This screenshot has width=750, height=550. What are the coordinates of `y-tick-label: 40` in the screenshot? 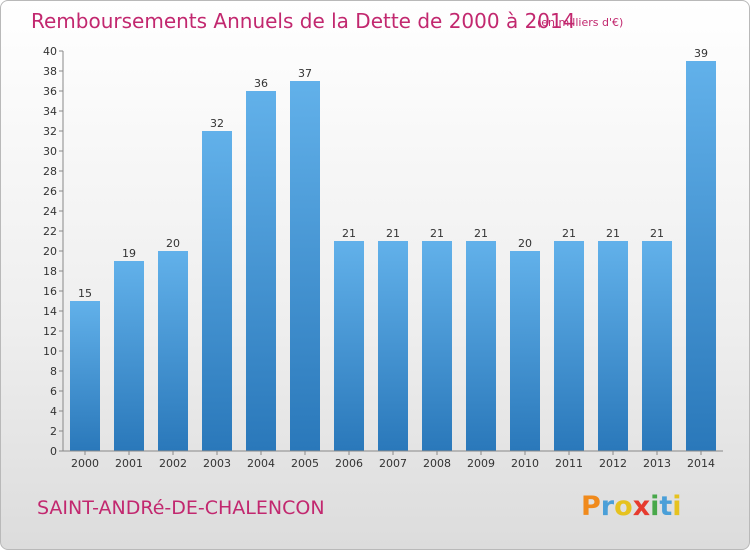 It's located at (50, 51).